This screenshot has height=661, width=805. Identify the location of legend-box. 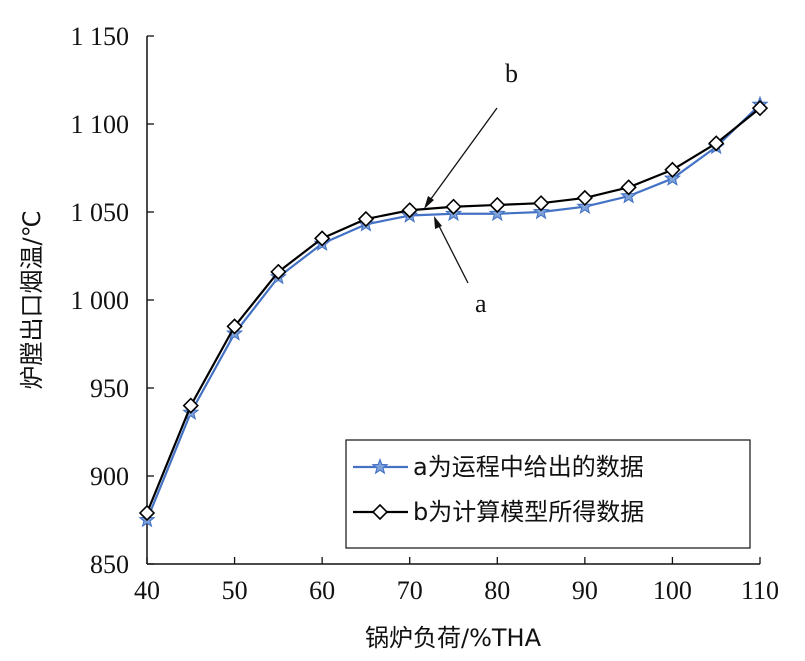
(548, 494).